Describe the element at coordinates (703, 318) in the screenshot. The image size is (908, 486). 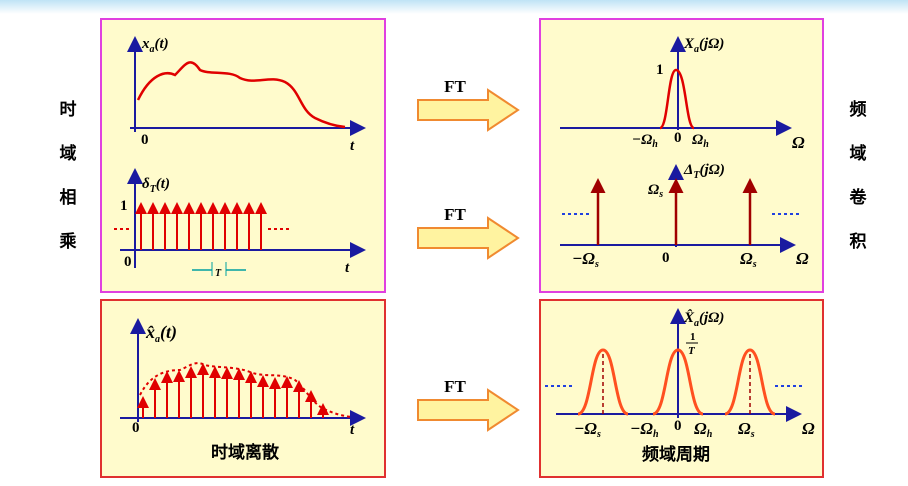
I see `label: X̂a(jΩ)` at that location.